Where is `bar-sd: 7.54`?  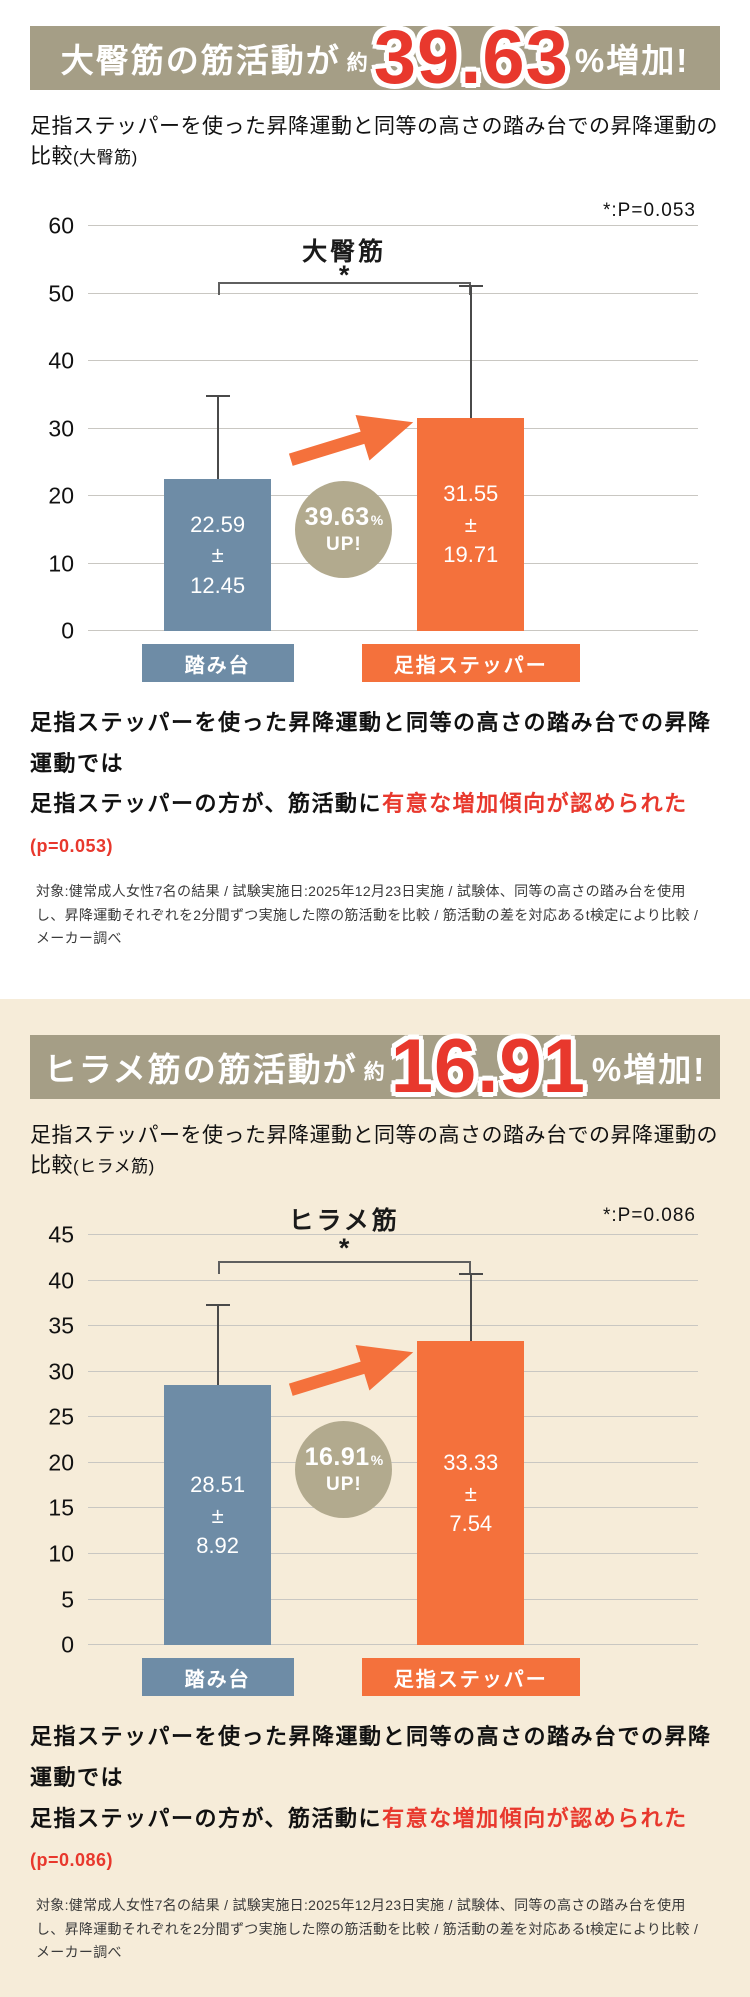 bar-sd: 7.54 is located at coordinates (471, 1524).